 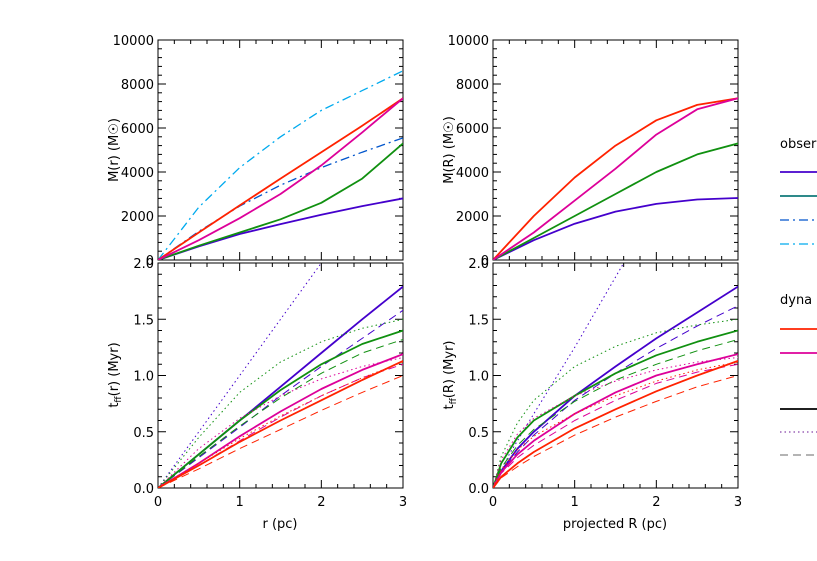 What do you see at coordinates (796, 300) in the screenshot?
I see `legend-dynamical-label: dyna` at bounding box center [796, 300].